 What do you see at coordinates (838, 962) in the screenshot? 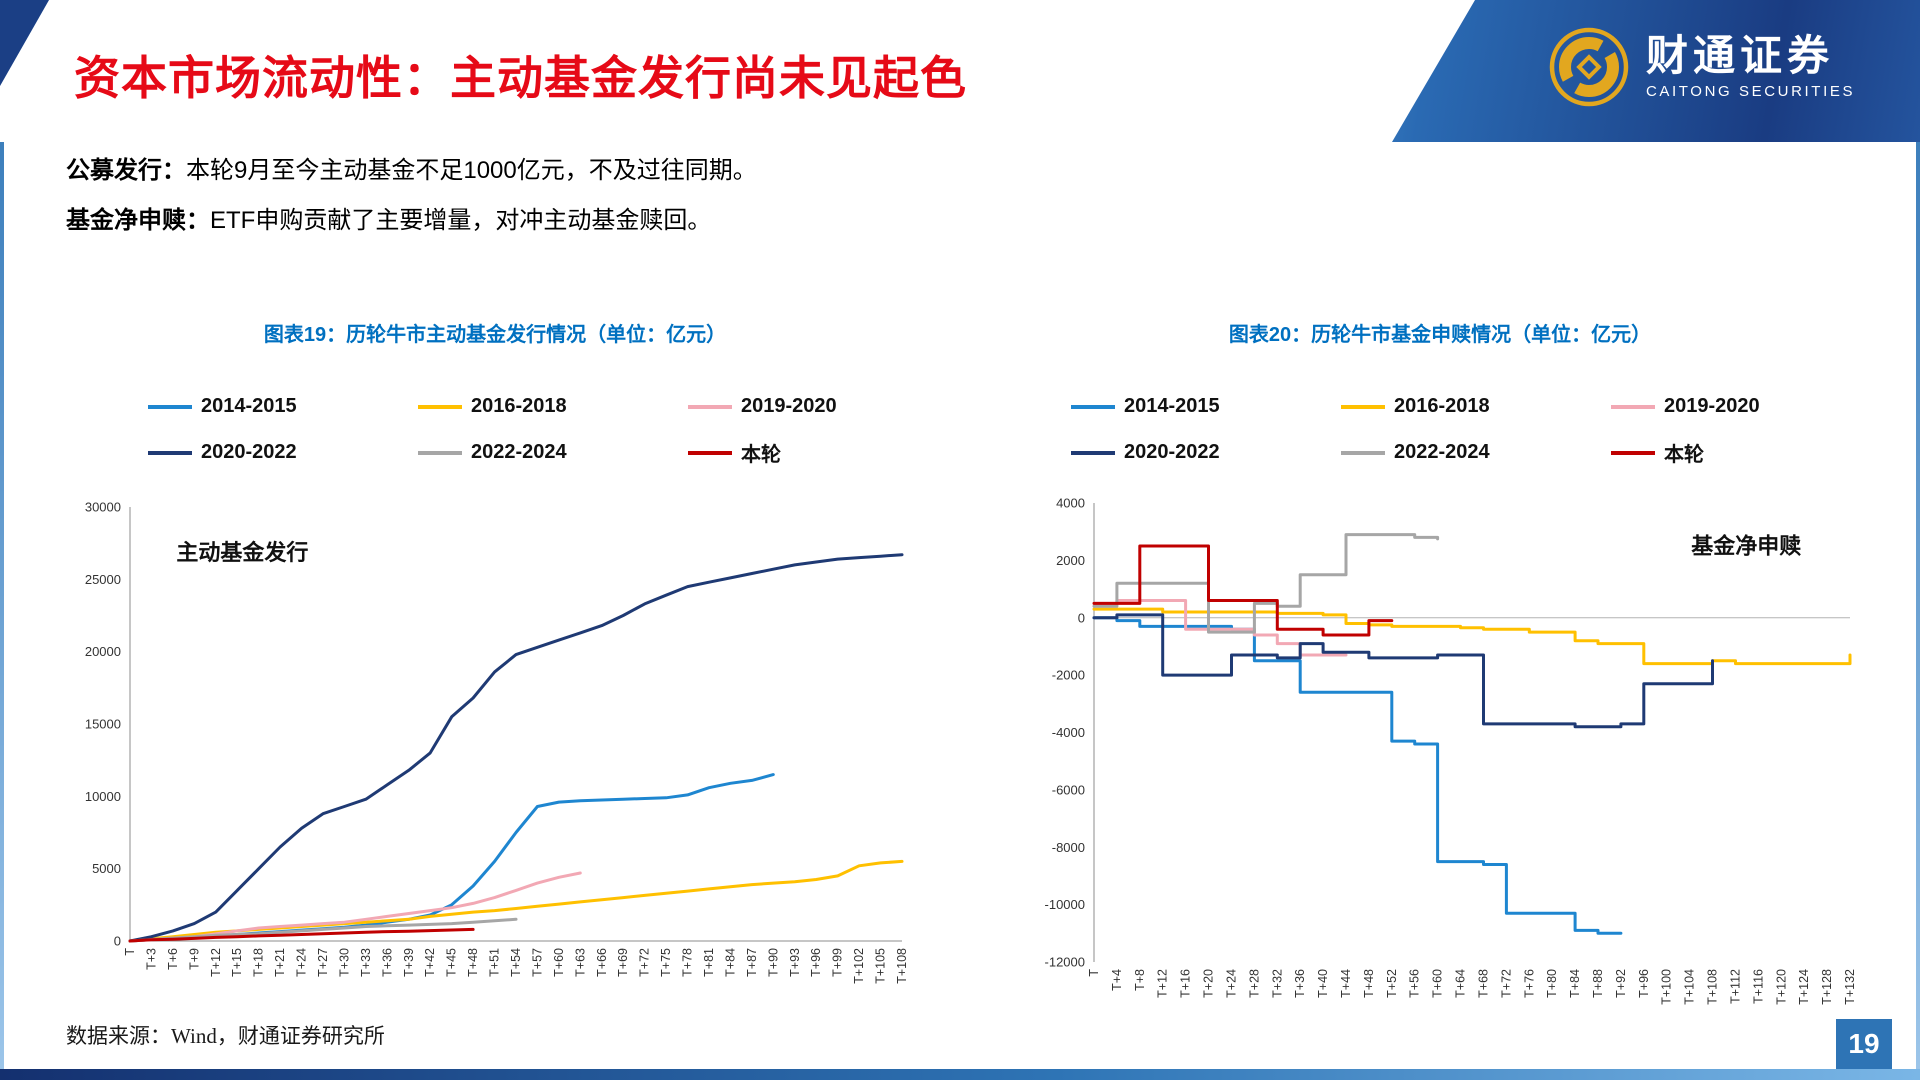
I see `x-tick-label: T+99` at bounding box center [838, 962].